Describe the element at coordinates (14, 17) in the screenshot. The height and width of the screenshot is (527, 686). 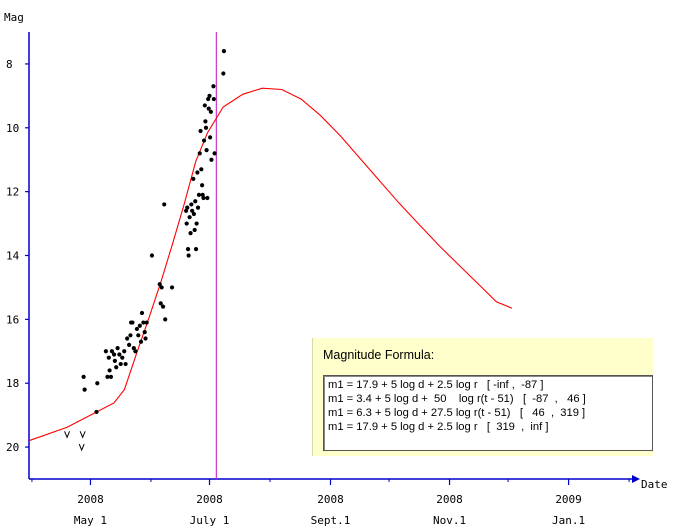
I see `y-axis-label: Mag` at that location.